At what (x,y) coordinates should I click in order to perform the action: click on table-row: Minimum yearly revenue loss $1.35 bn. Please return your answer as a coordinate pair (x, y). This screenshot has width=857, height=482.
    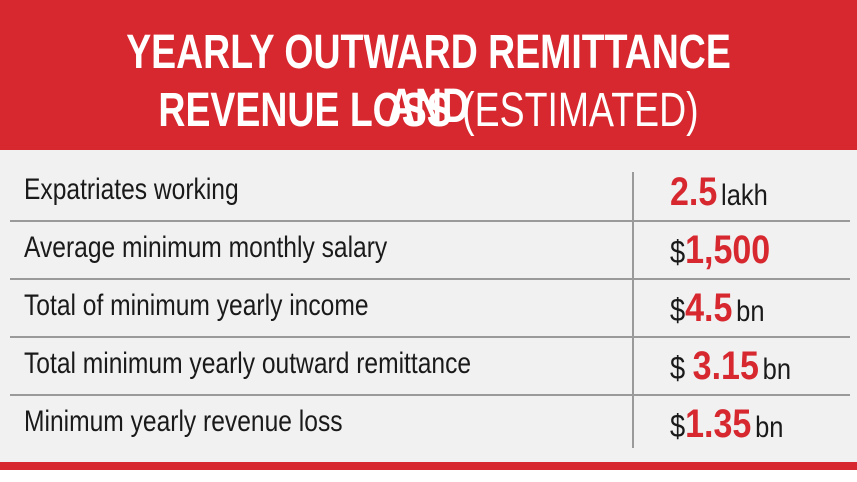
    Looking at the image, I should click on (430, 425).